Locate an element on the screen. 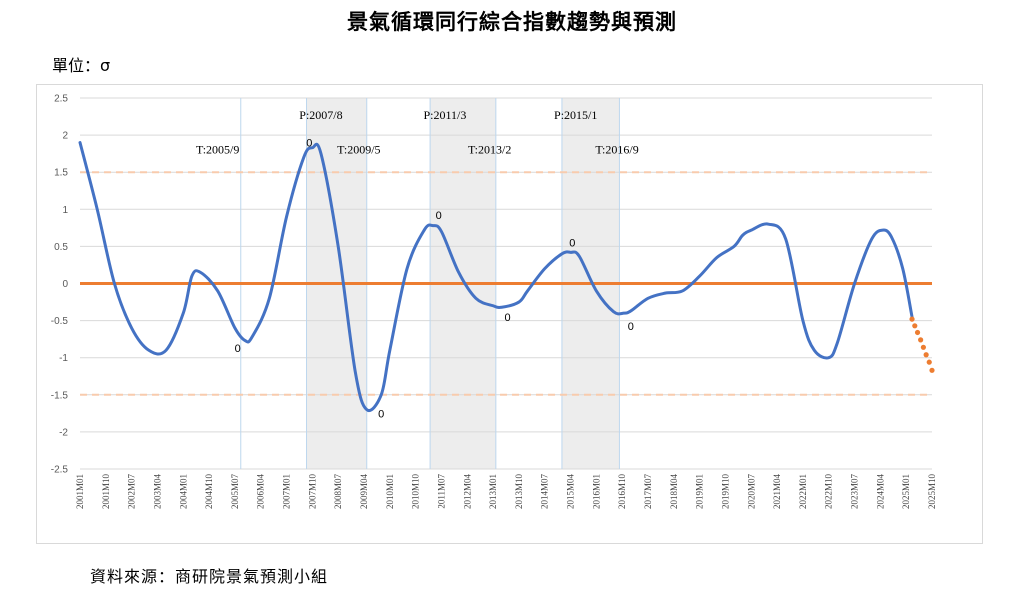 The height and width of the screenshot is (592, 1024). turning-point-label: T:2005/9 is located at coordinates (217, 150).